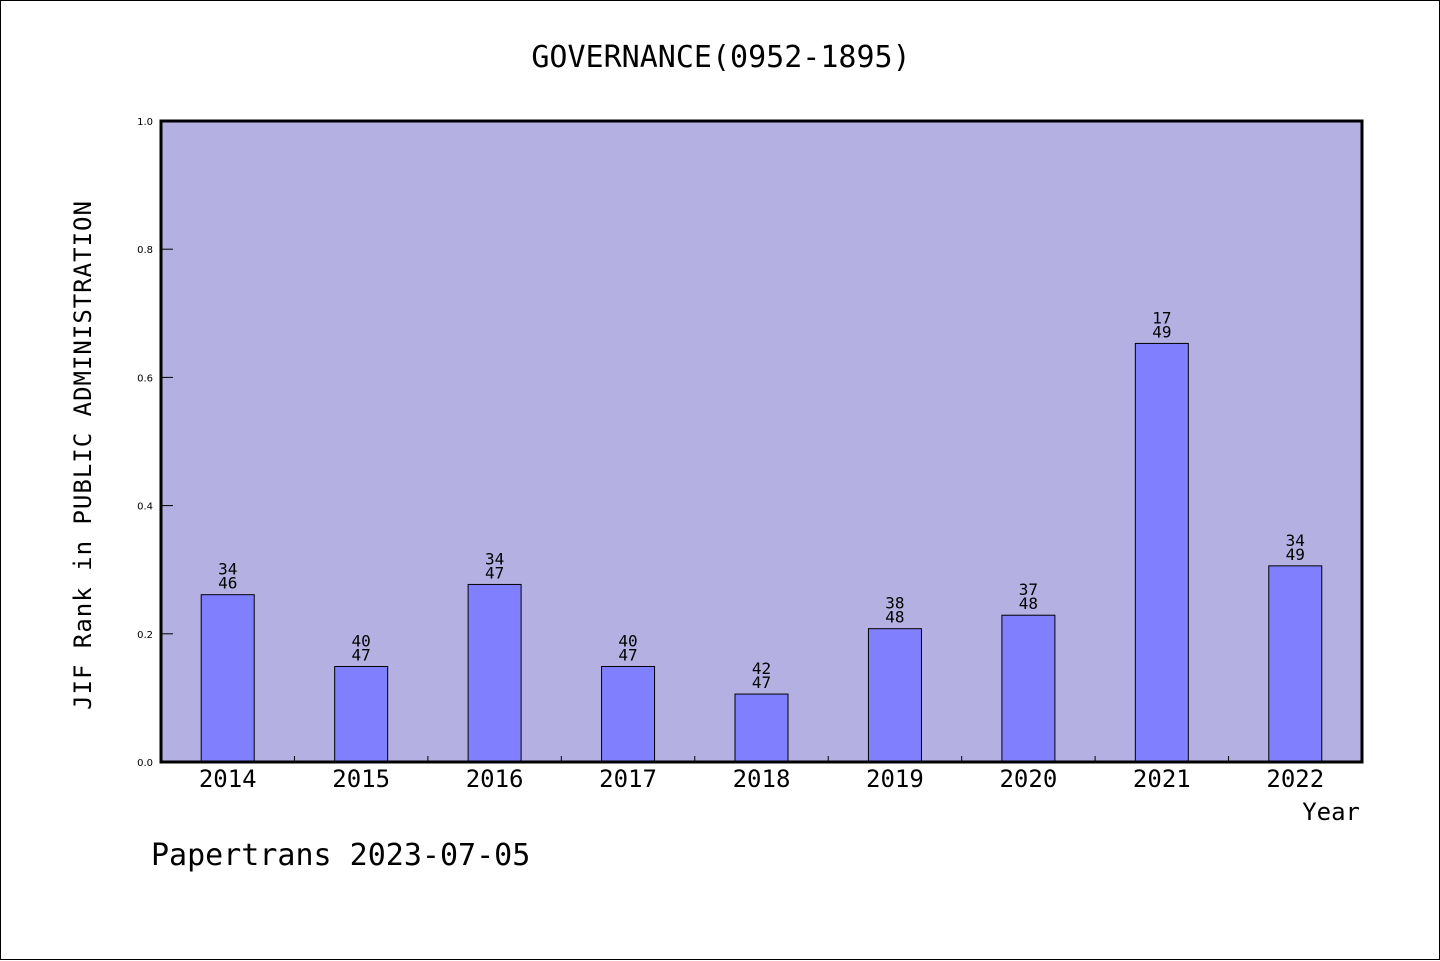 The height and width of the screenshot is (961, 1440). What do you see at coordinates (227, 678) in the screenshot?
I see `bar-2014` at bounding box center [227, 678].